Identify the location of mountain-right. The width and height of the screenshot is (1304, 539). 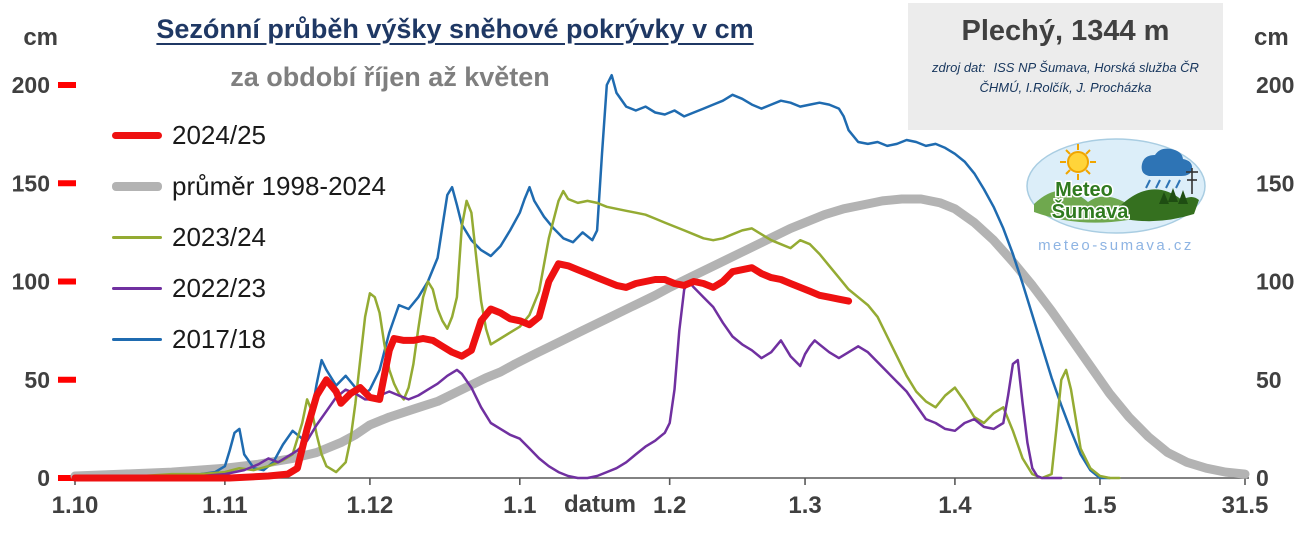
(1159, 205).